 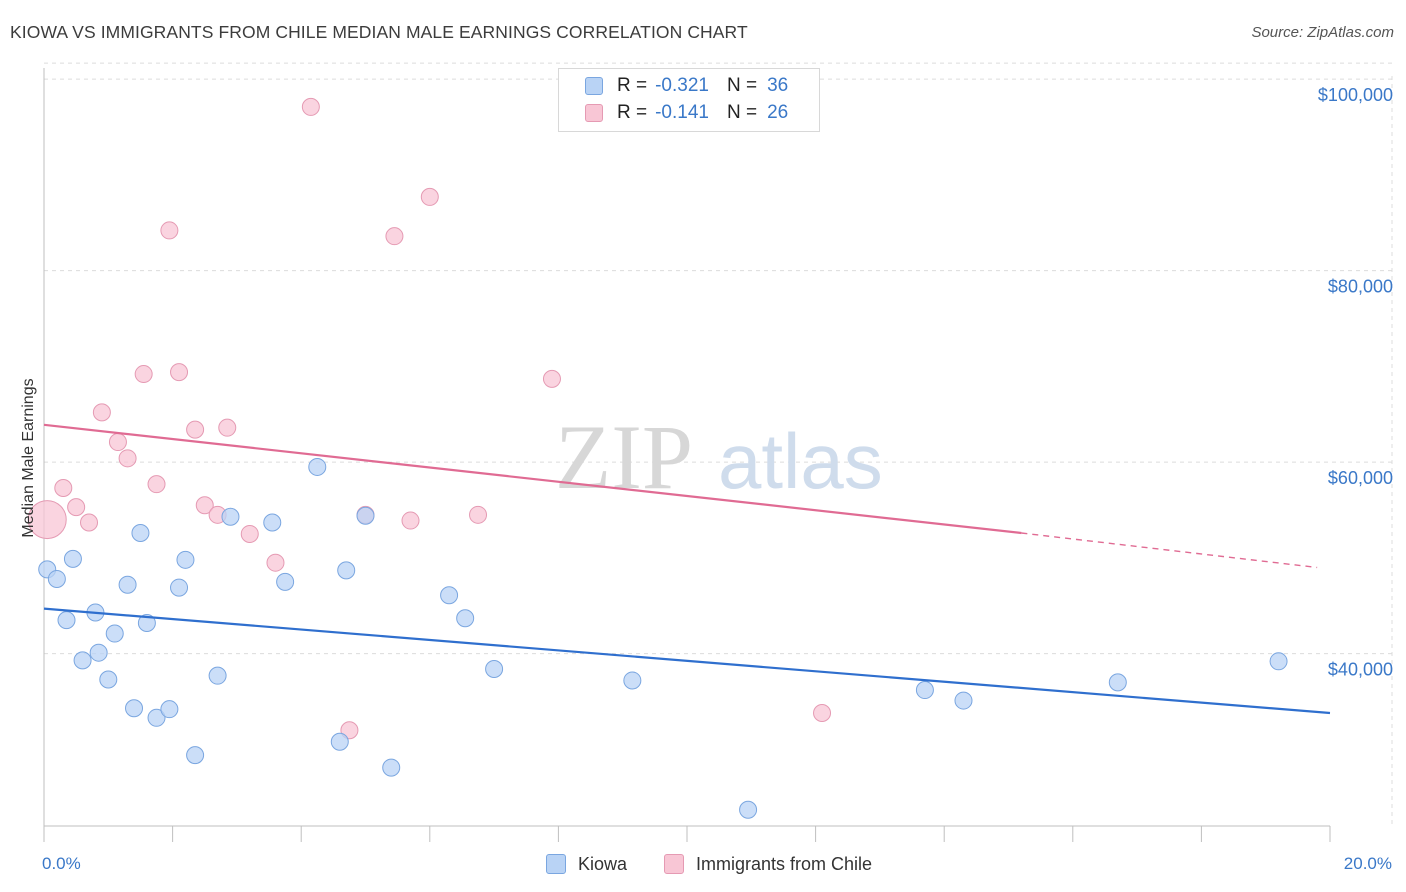 I want to click on y-tick-label: $80,000, so click(x=1360, y=287).